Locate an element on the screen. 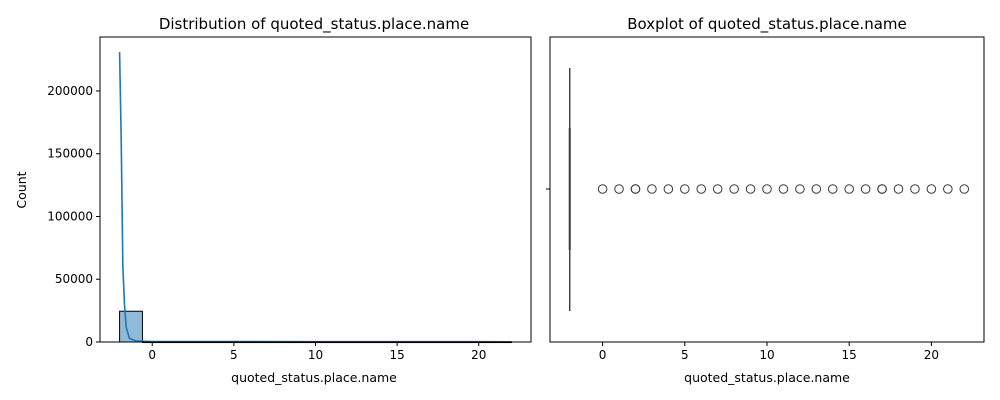  histogram-y-tick-label: 150000 is located at coordinates (70, 154).